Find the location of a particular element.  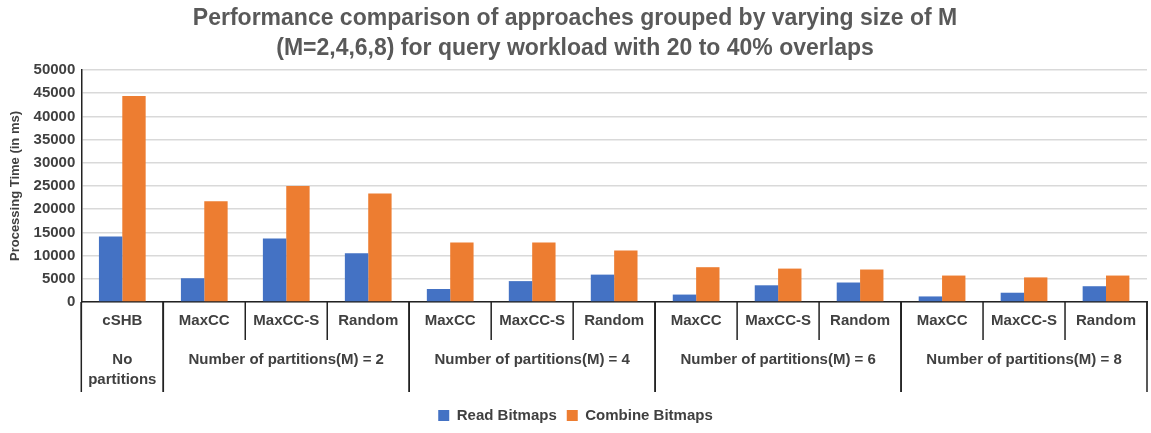

text: Number of partitions(M) = 6 is located at coordinates (778, 359).